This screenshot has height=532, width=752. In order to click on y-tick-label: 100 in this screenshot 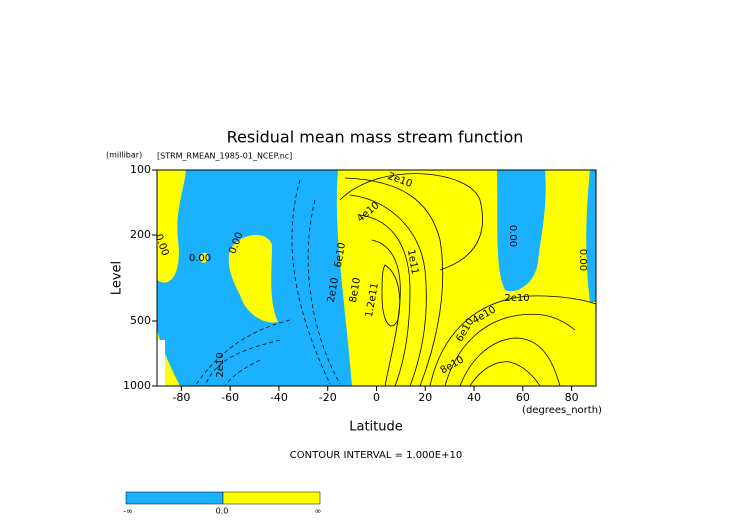, I will do `click(140, 169)`.